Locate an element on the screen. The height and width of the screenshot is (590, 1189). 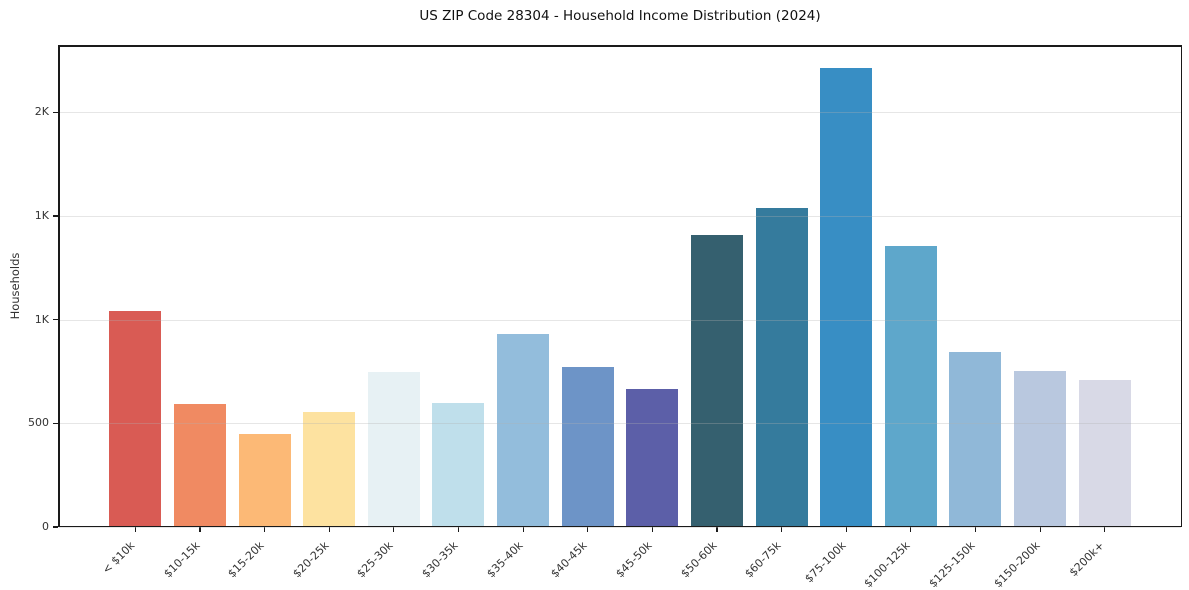
bar-125-150k is located at coordinates (975, 439).